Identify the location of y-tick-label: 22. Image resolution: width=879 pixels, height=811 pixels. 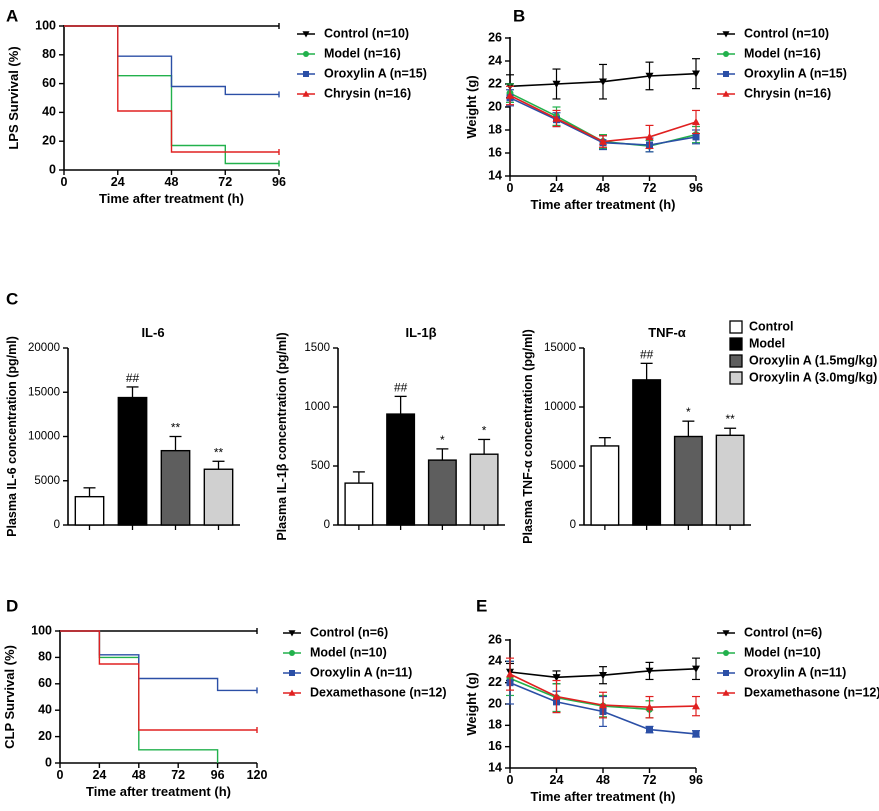
(495, 682).